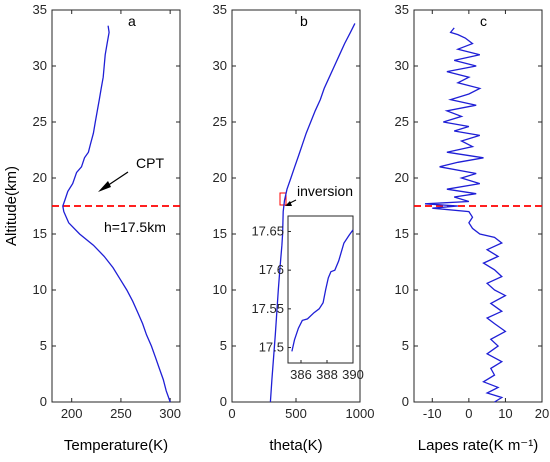 The width and height of the screenshot is (550, 462). What do you see at coordinates (295, 445) in the screenshot?
I see `panel-b-xlabel: theta(K)` at bounding box center [295, 445].